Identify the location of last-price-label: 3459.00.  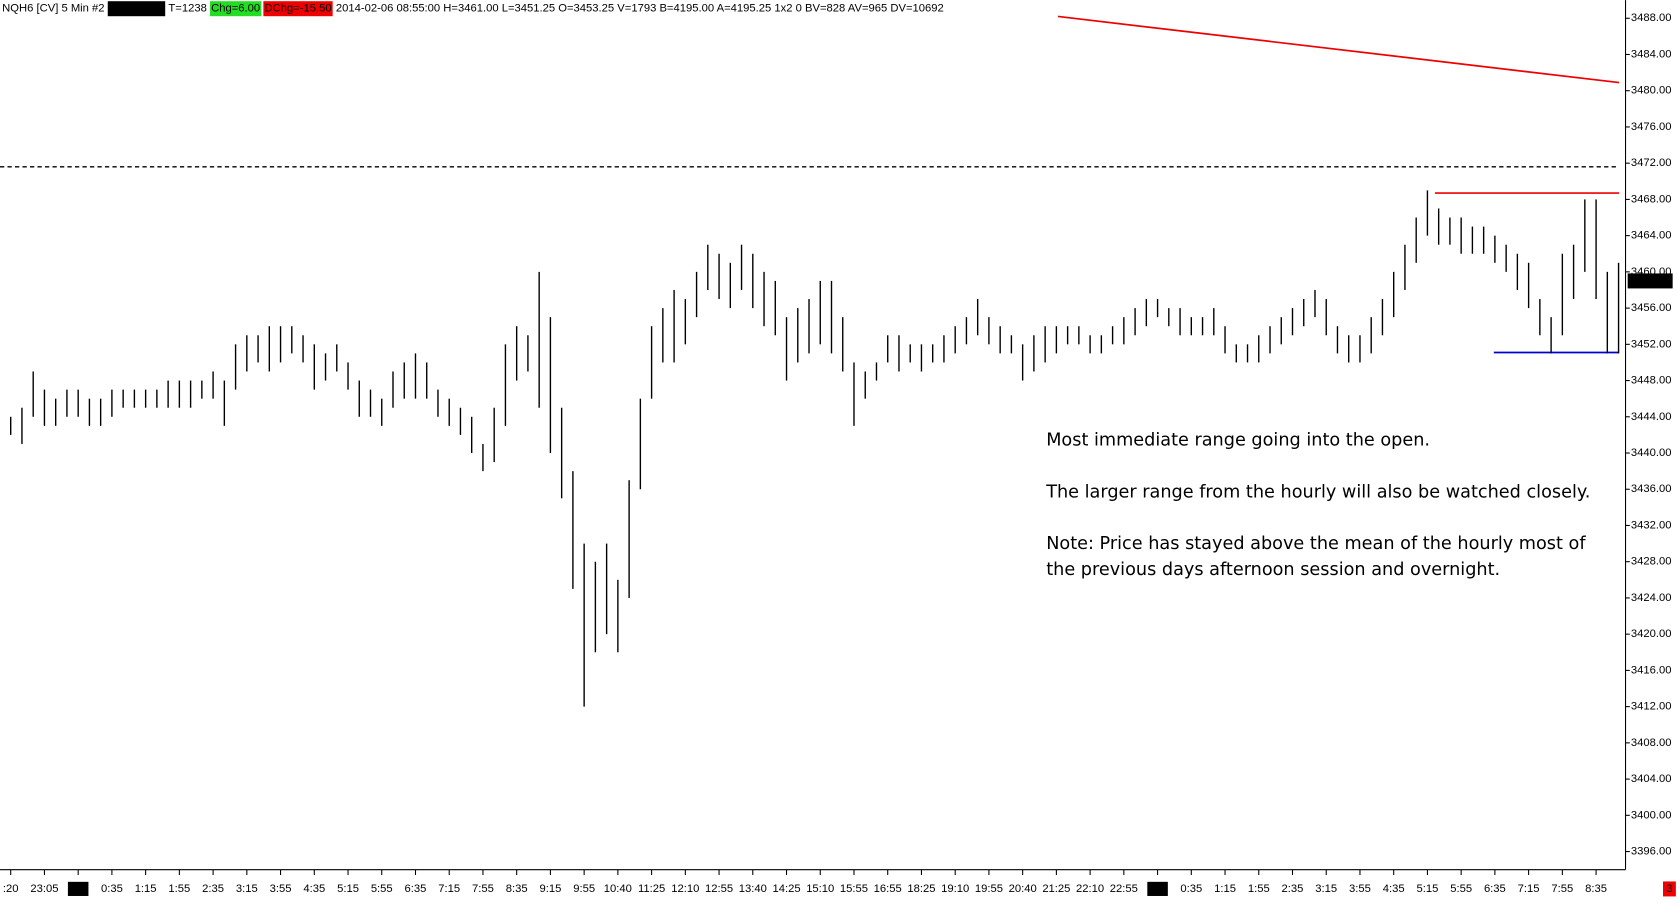
(1650, 281).